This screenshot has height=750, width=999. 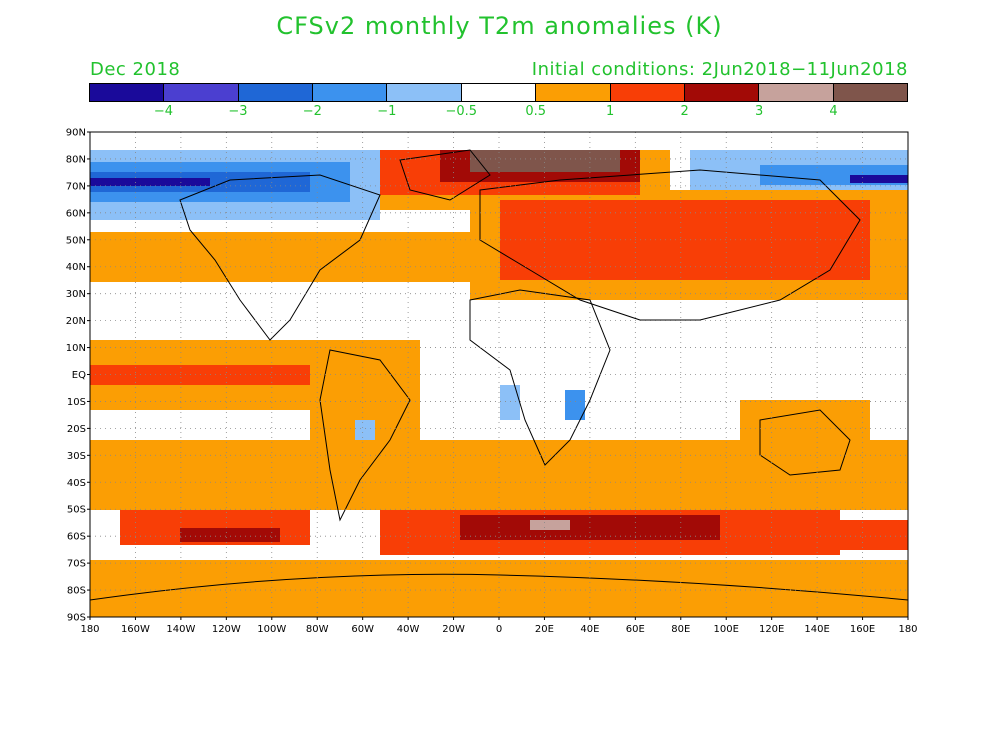 What do you see at coordinates (201, 92) in the screenshot?
I see `colorbar-swatch: #4b3fd0` at bounding box center [201, 92].